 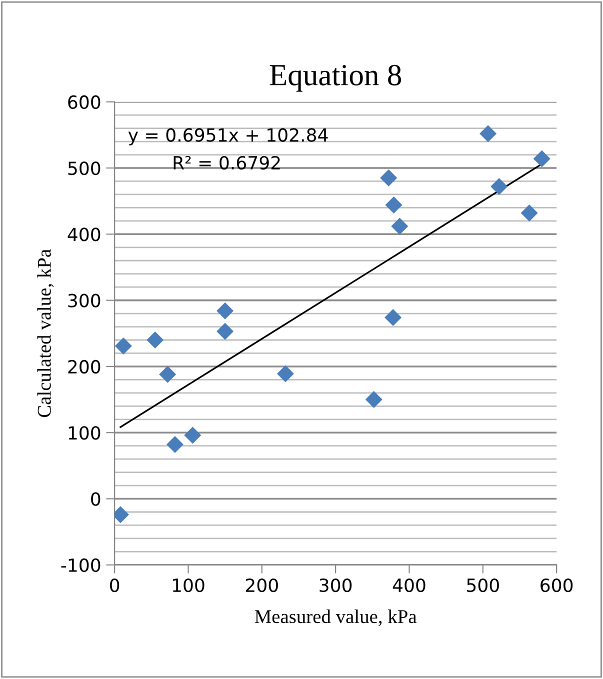 What do you see at coordinates (188, 585) in the screenshot?
I see `x-tick-label: 100` at bounding box center [188, 585].